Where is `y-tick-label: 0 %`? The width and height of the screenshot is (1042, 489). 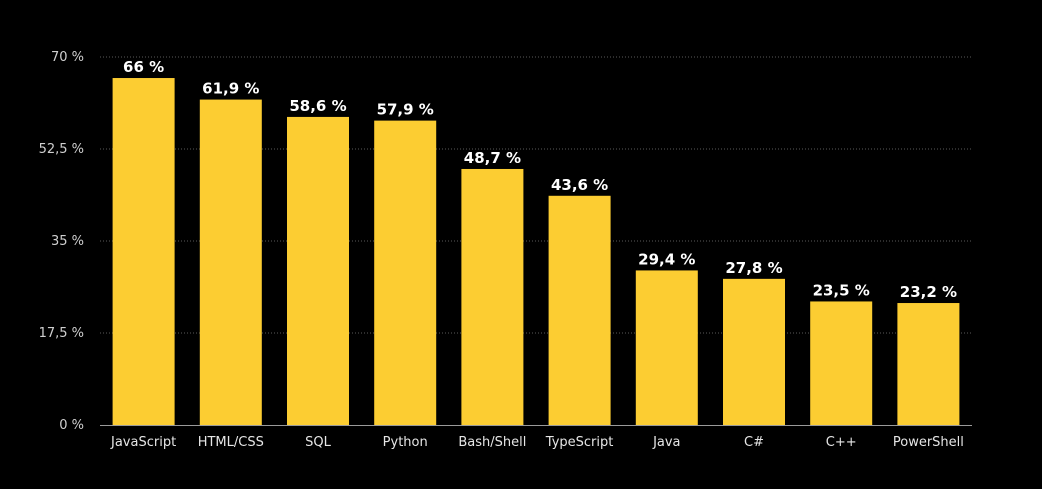 y-tick-label: 0 % is located at coordinates (71, 425).